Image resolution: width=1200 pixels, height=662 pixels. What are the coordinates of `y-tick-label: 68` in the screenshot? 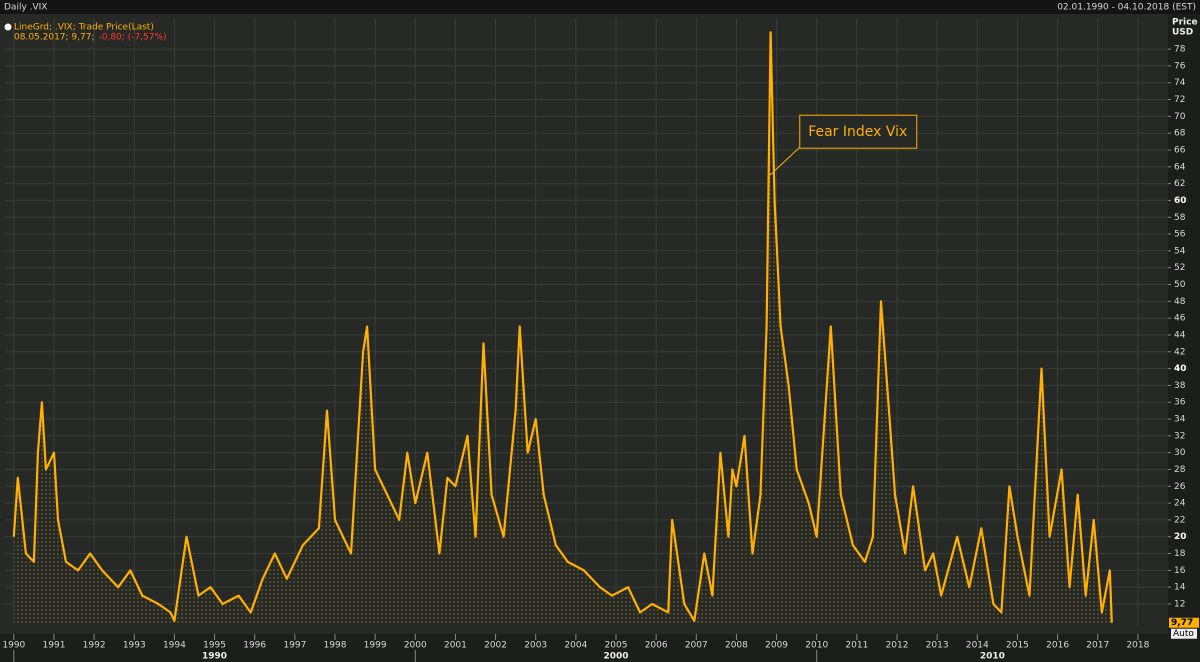 It's located at (1180, 134).